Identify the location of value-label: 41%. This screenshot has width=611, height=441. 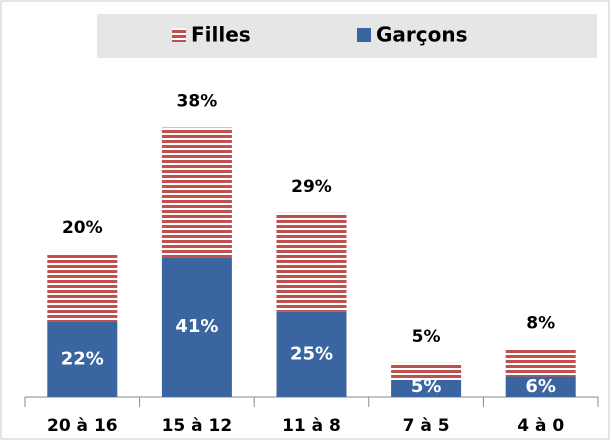
(196, 326).